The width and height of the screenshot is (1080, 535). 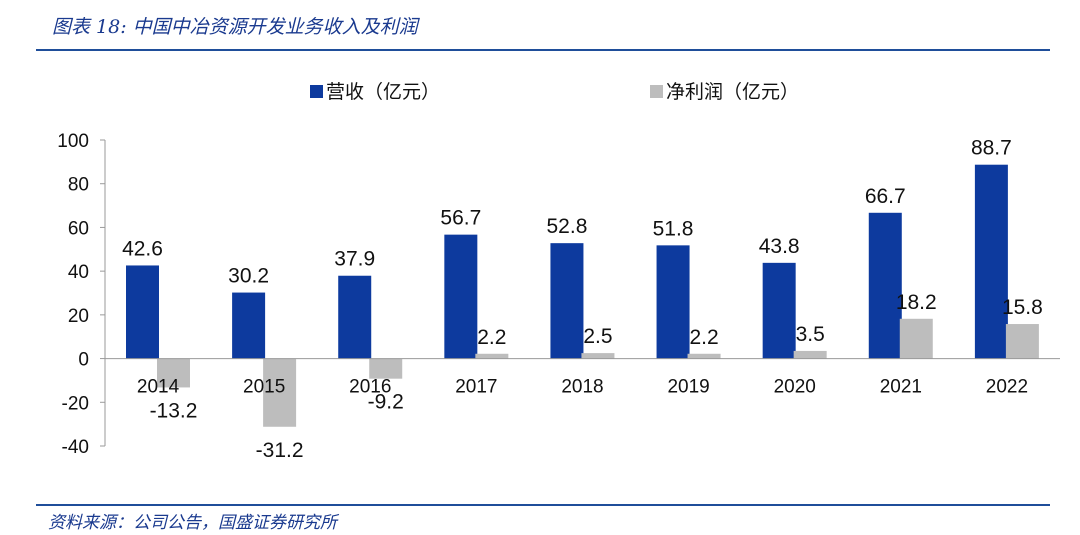 I want to click on revenue-data-label: 43.8, so click(x=779, y=246).